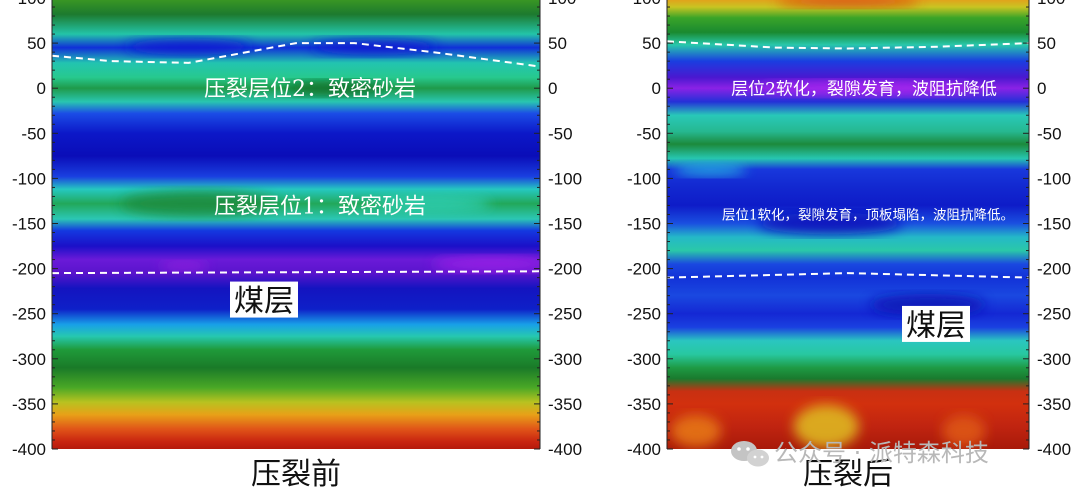  I want to click on layer1-cyan-right, so click(433, 203).